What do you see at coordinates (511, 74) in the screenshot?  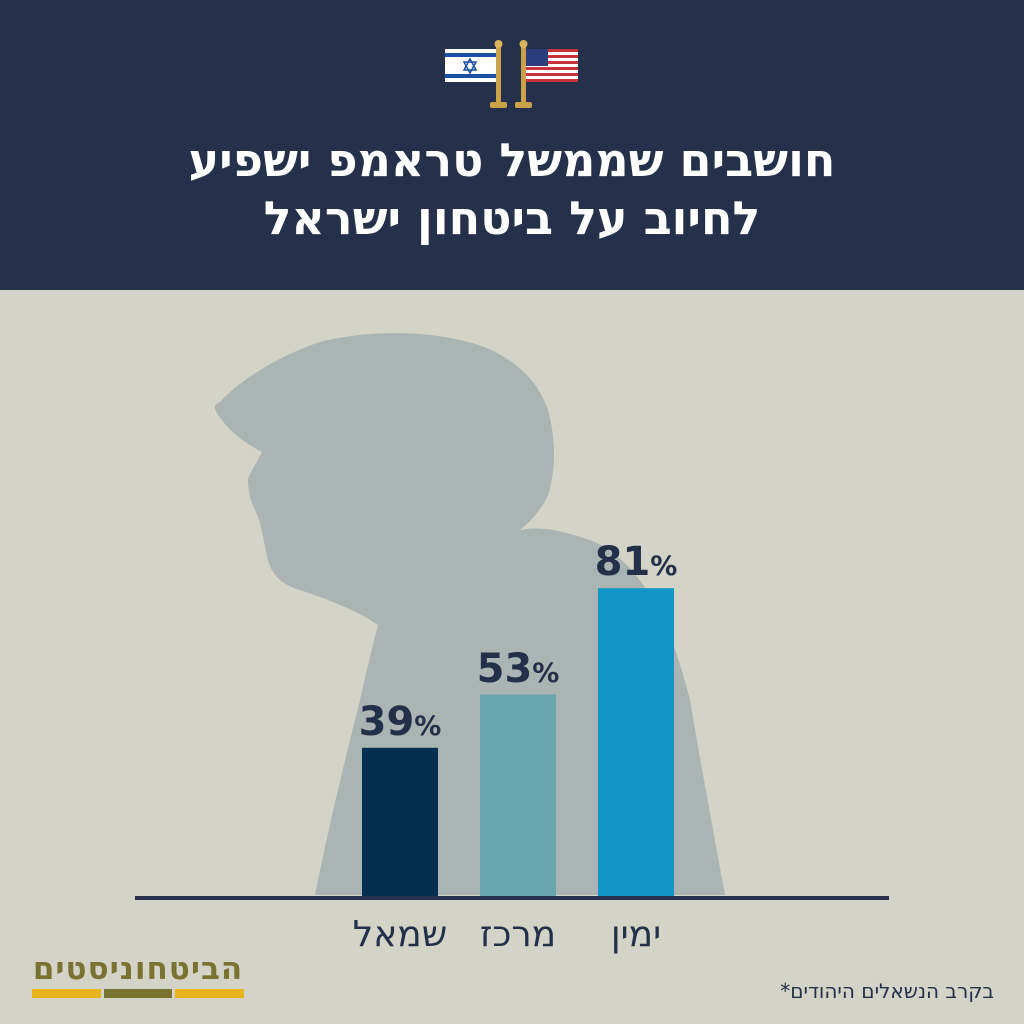 I see `flags-graphic` at bounding box center [511, 74].